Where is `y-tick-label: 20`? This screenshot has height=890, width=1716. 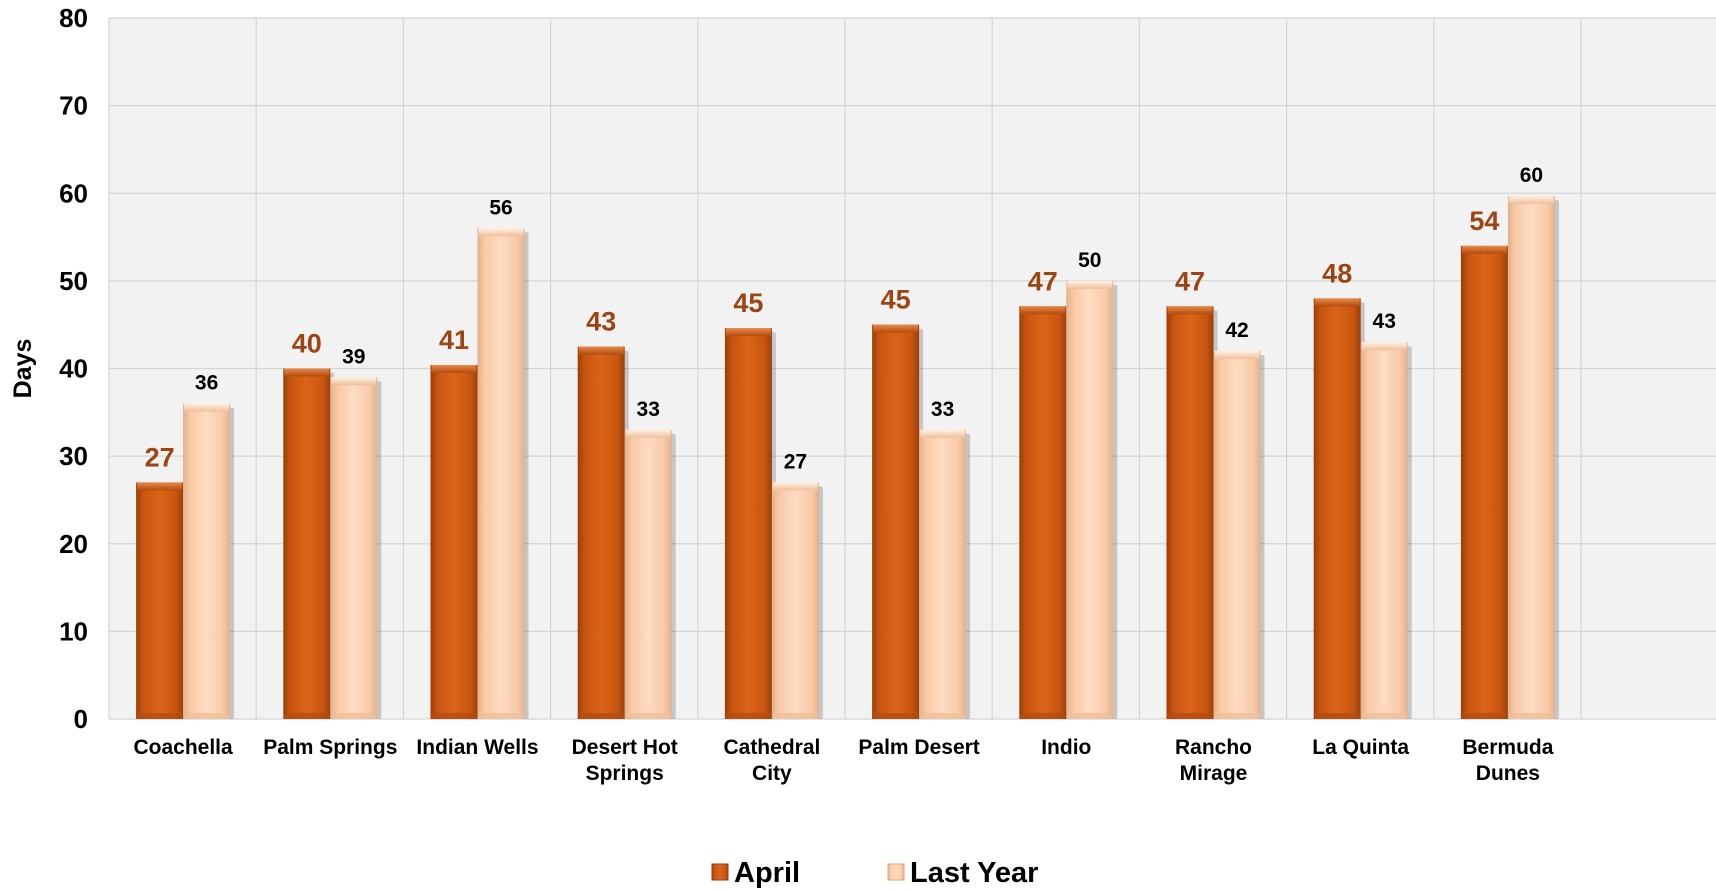
y-tick-label: 20 is located at coordinates (73, 544).